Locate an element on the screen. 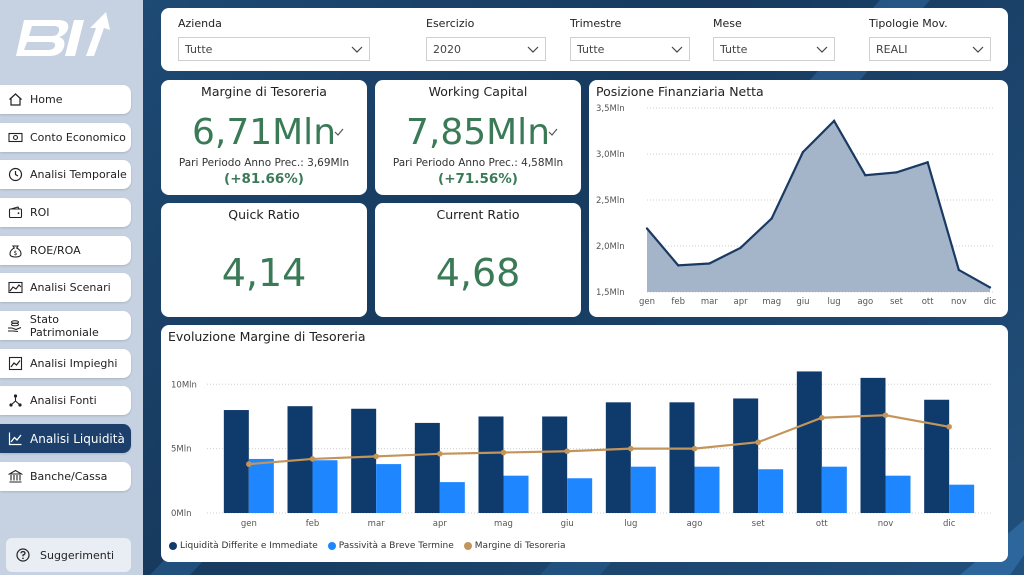 The height and width of the screenshot is (575, 1024). area-fill is located at coordinates (818, 206).